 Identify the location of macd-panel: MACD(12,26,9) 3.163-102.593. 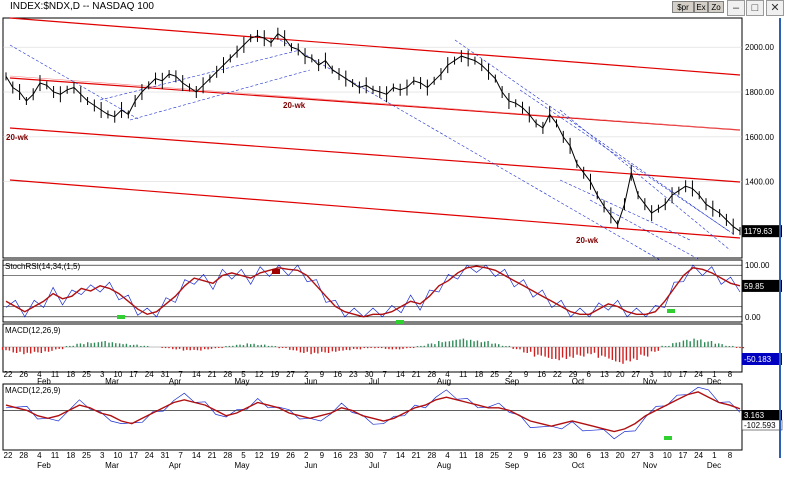
(393, 413).